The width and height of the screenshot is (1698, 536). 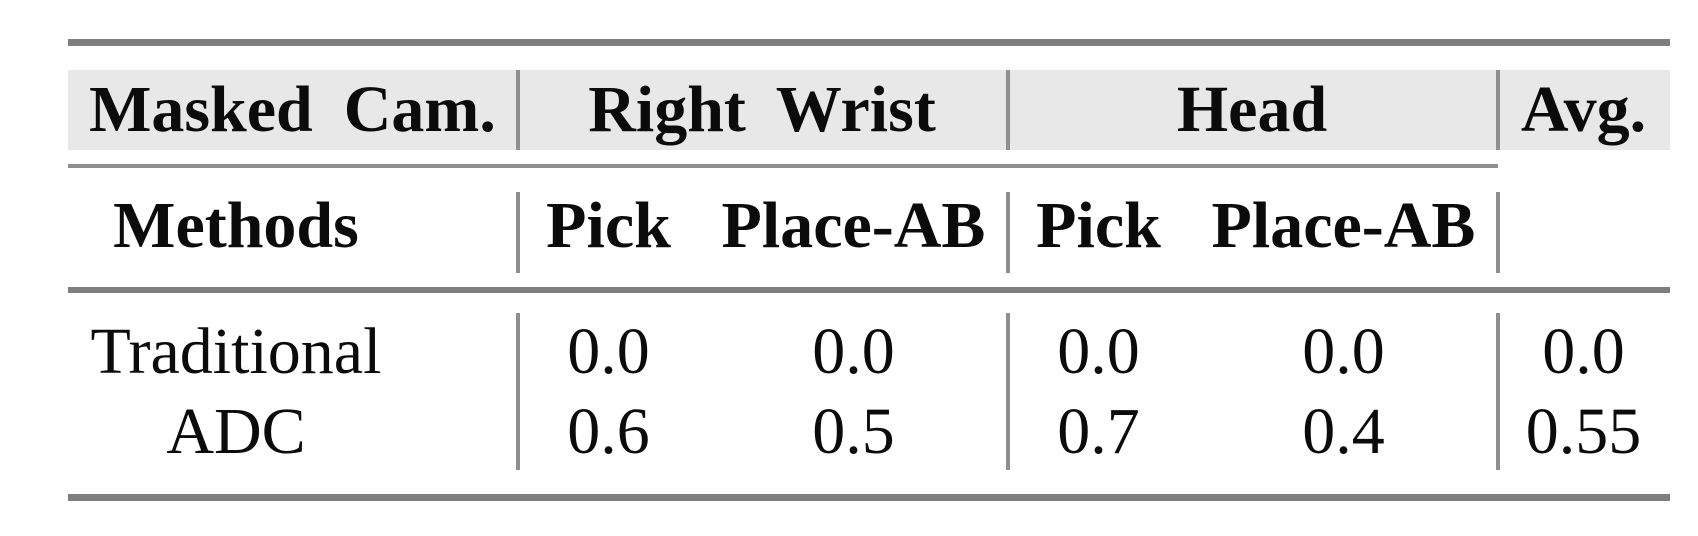 I want to click on header-row-shading, so click(x=869, y=110).